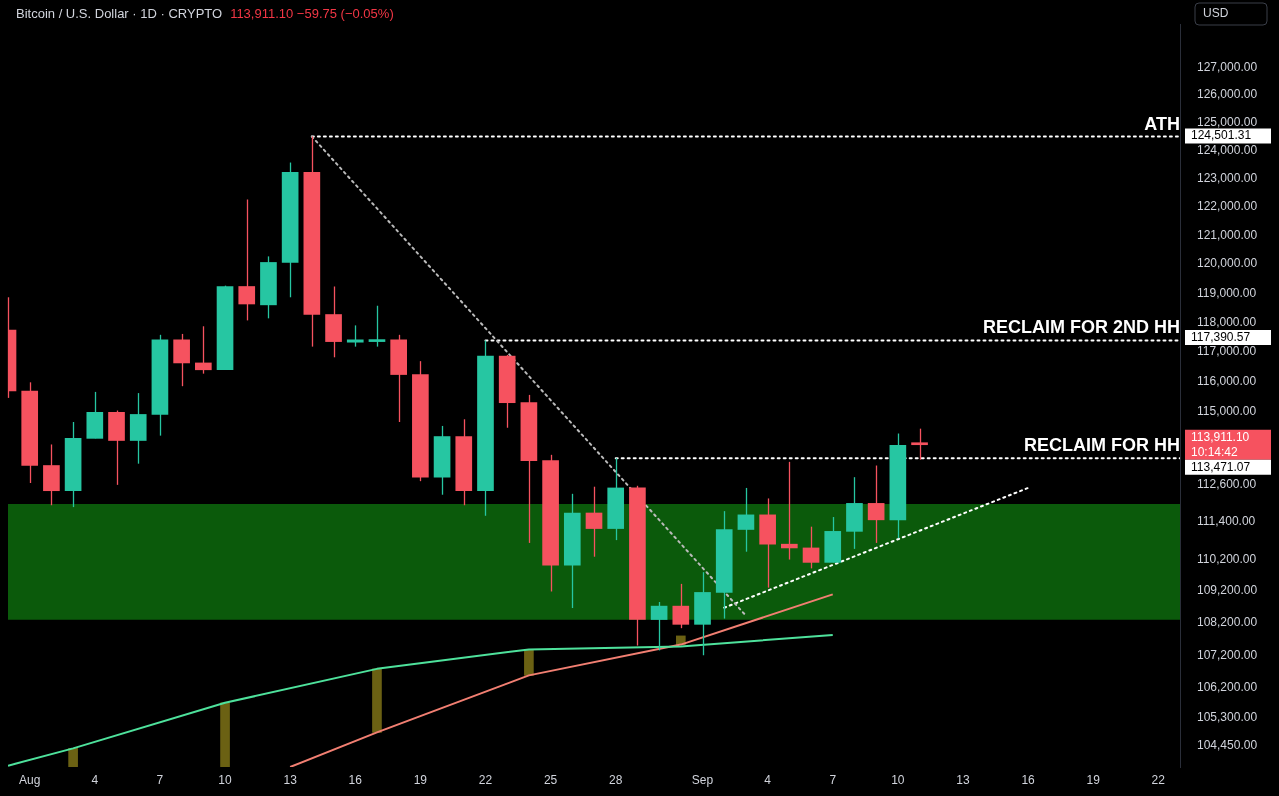 Image resolution: width=1279 pixels, height=796 pixels. What do you see at coordinates (1227, 411) in the screenshot?
I see `y-tick-label: 115,000.00` at bounding box center [1227, 411].